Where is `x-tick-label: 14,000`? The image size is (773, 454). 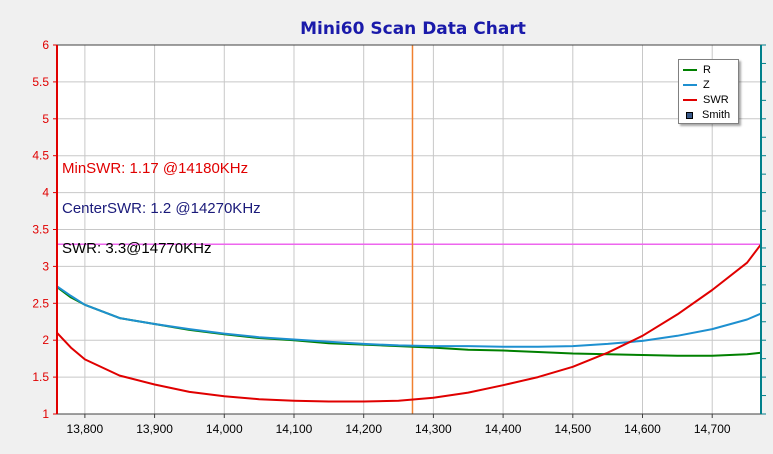
x-tick-label: 14,000 is located at coordinates (224, 429).